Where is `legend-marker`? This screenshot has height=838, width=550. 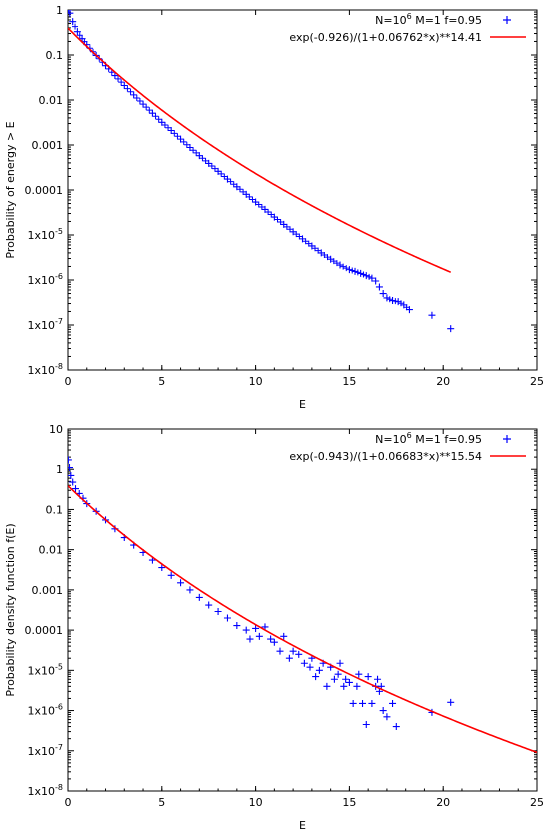 legend-marker is located at coordinates (507, 20).